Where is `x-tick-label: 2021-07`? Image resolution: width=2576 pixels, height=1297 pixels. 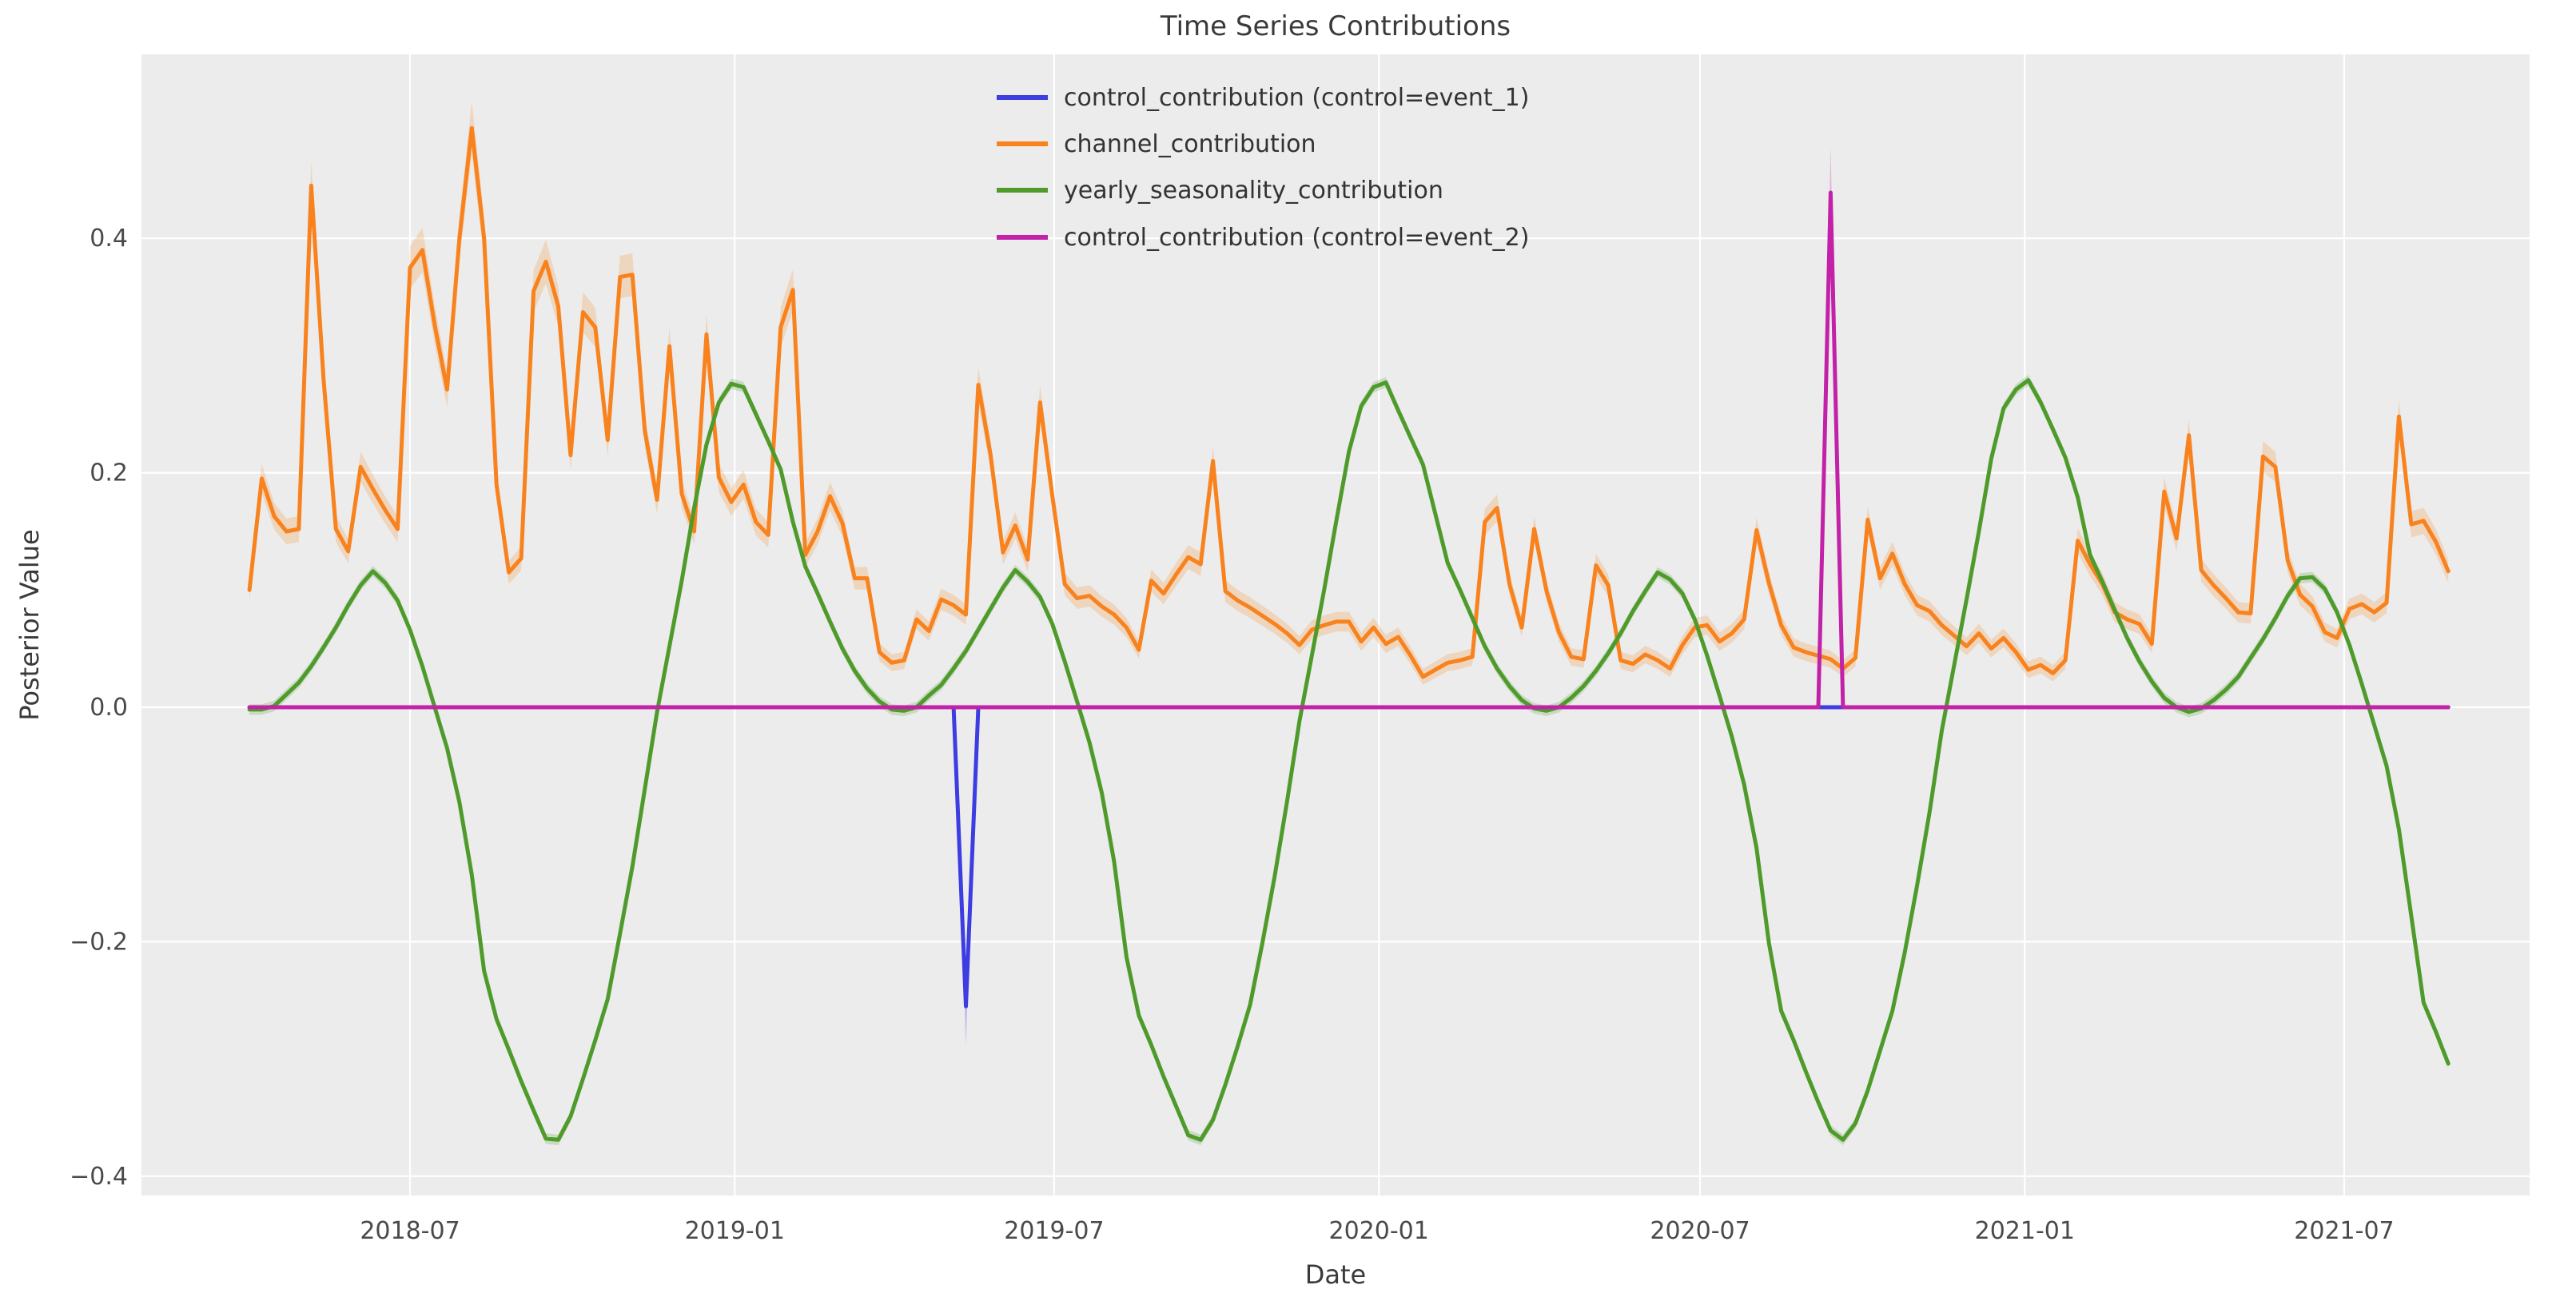 x-tick-label: 2021-07 is located at coordinates (2344, 1231).